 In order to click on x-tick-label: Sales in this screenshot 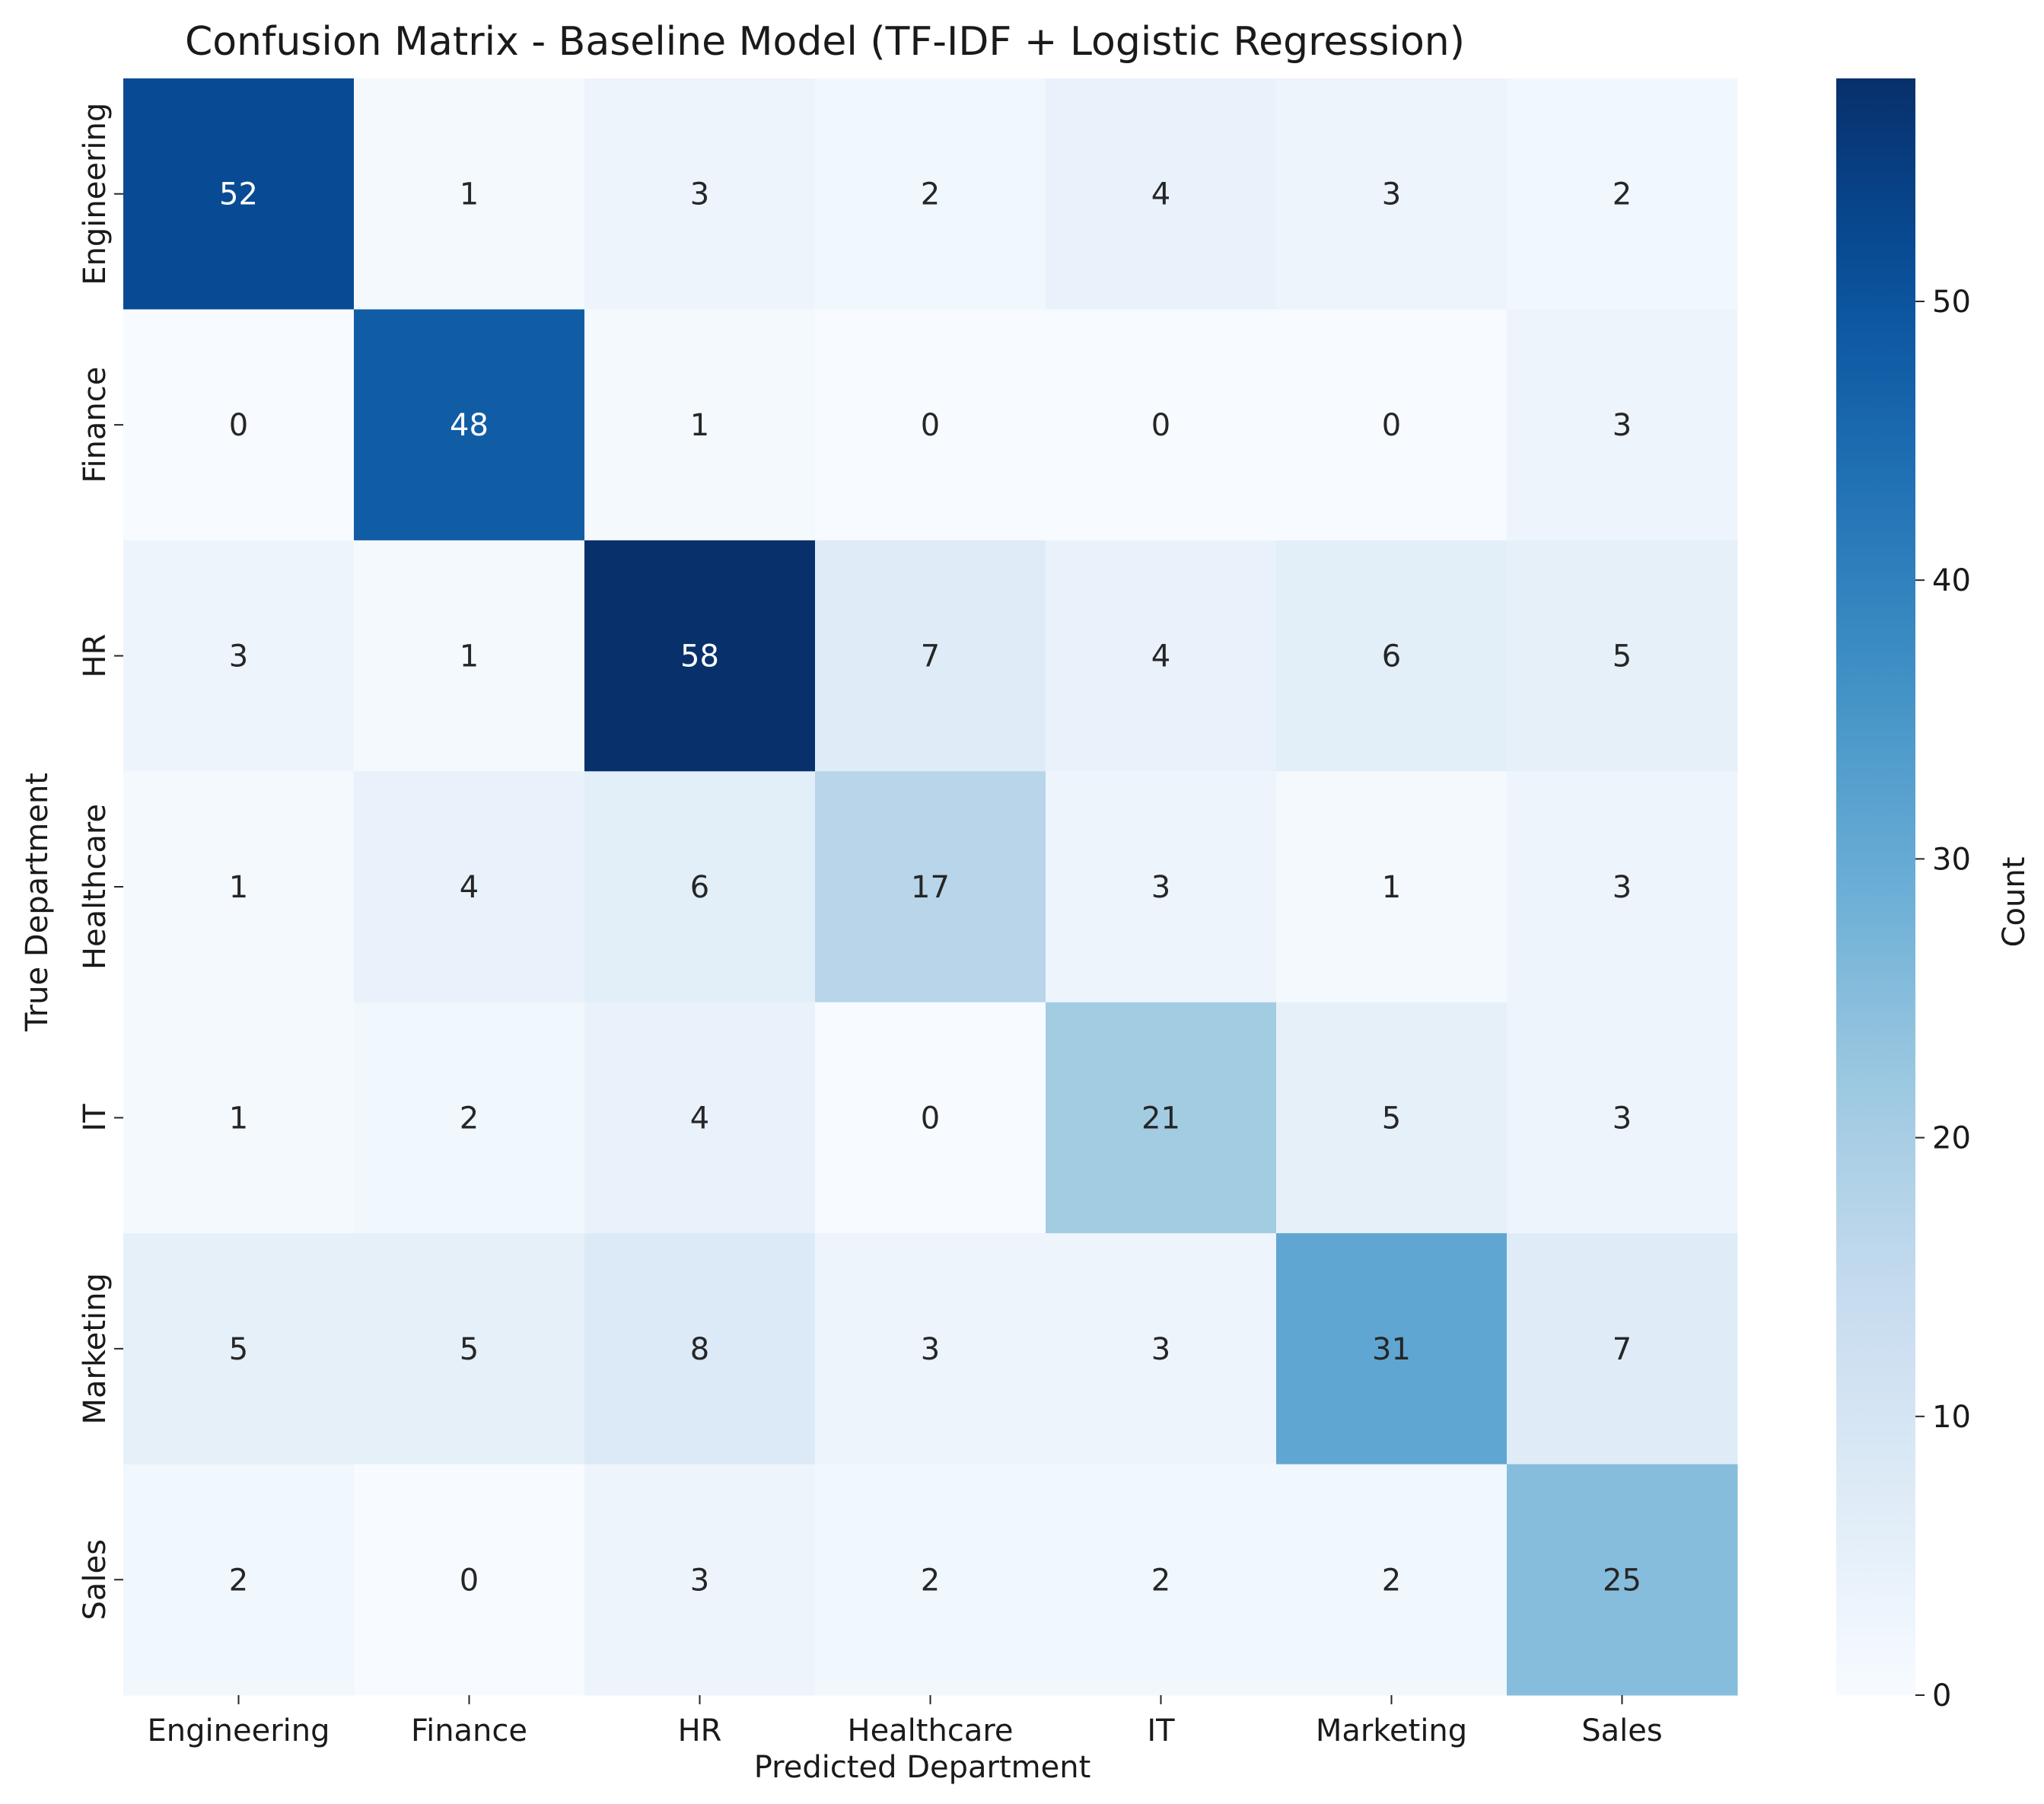, I will do `click(1621, 1730)`.